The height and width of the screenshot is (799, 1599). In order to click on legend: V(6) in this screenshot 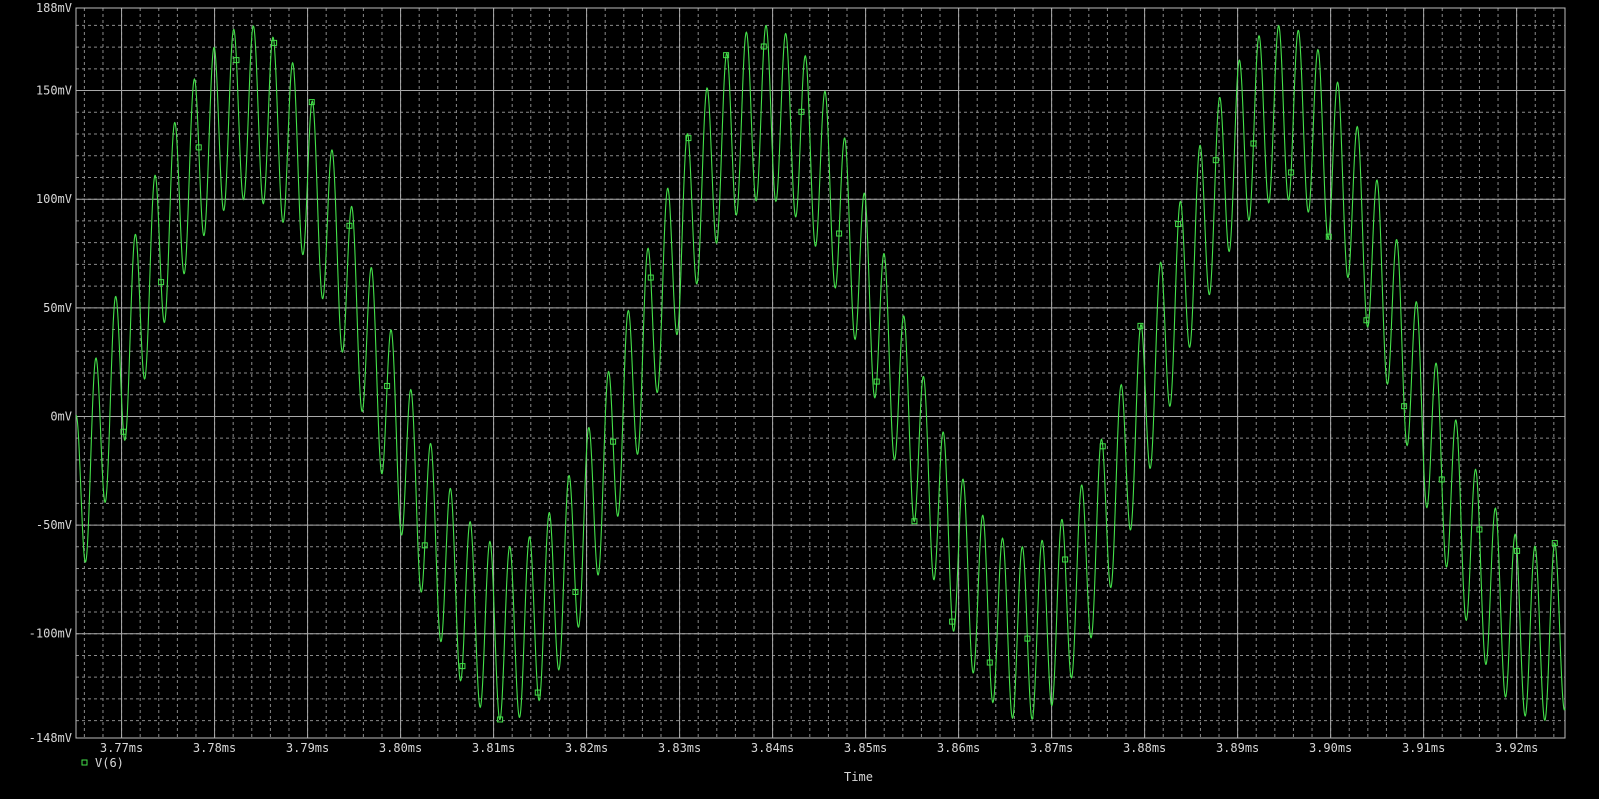, I will do `click(102, 763)`.